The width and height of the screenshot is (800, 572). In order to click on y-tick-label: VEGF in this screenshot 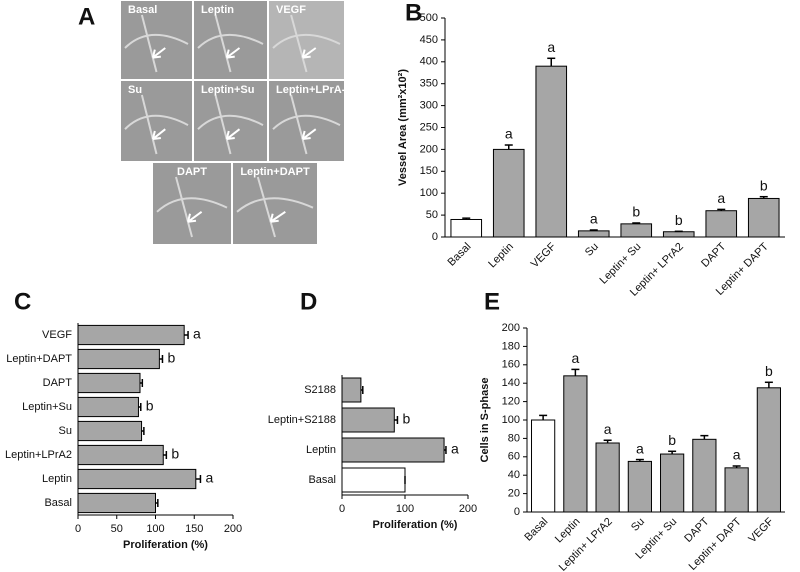, I will do `click(57, 335)`.